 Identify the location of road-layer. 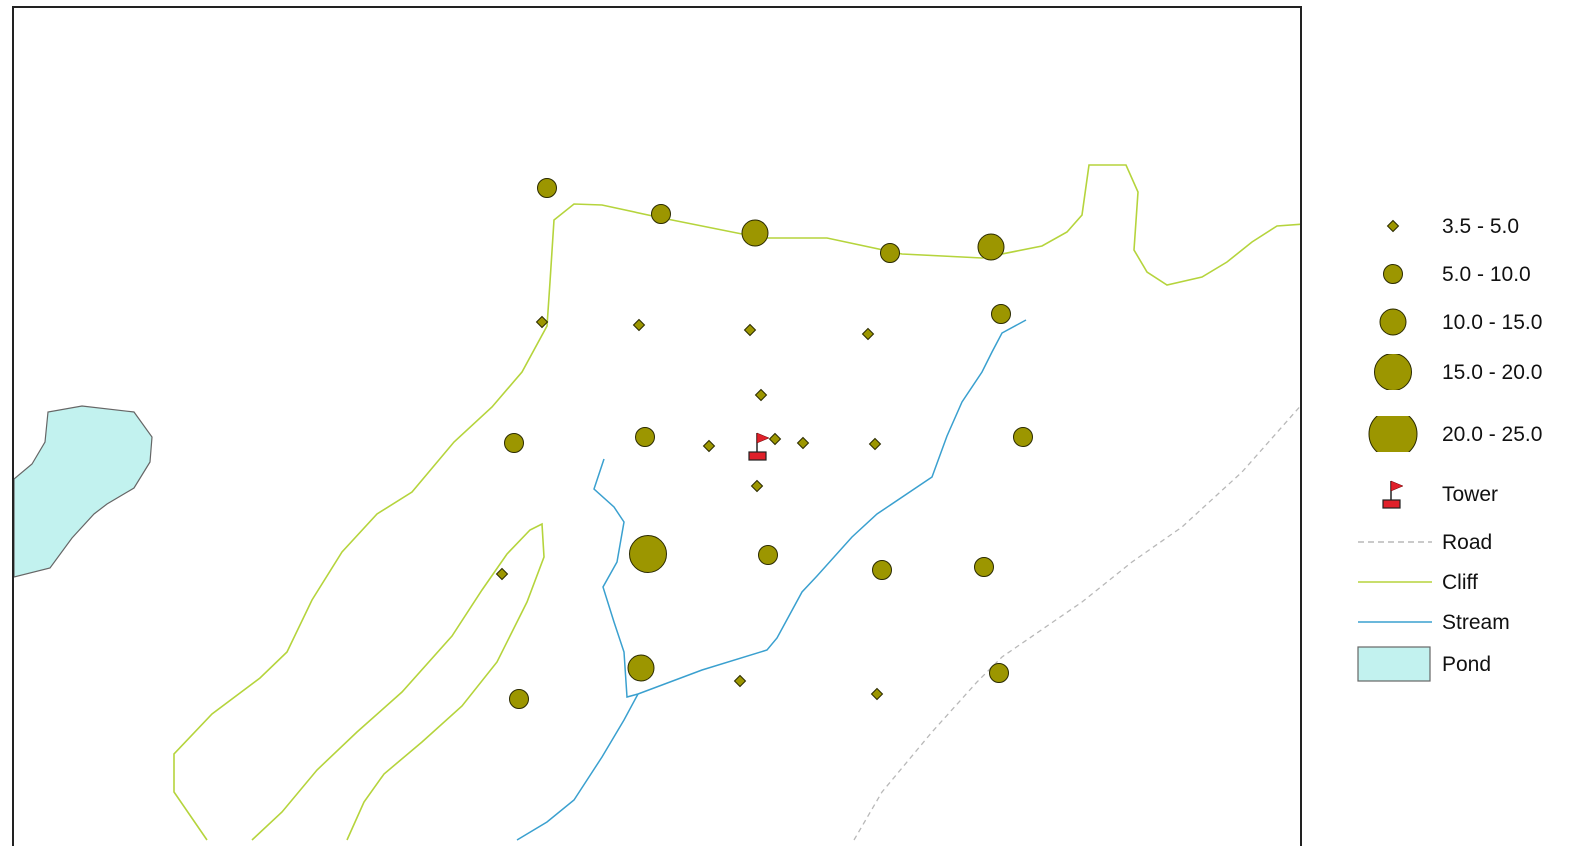
(1077, 621).